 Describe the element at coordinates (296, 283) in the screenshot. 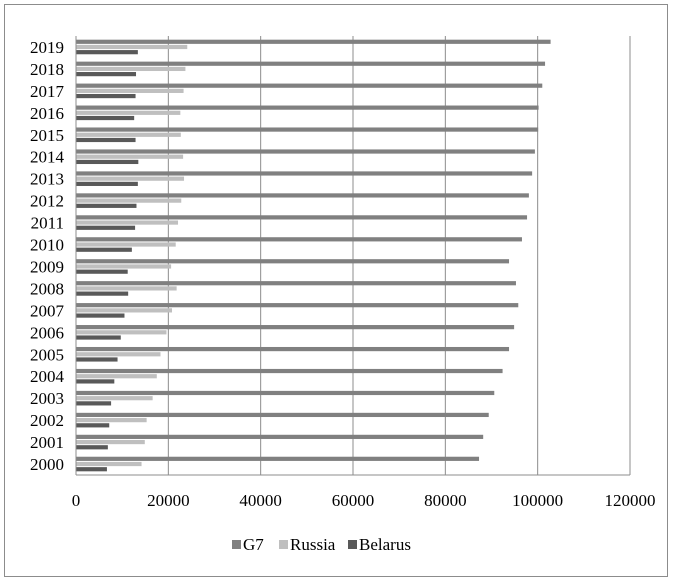

I see `bar-g7-2008` at that location.